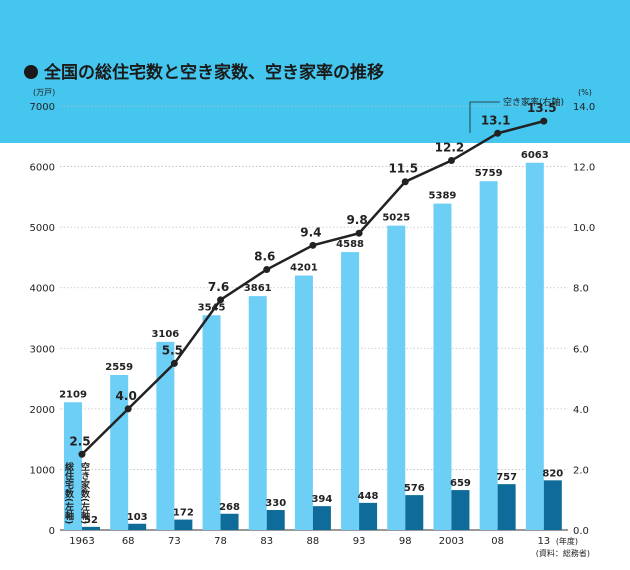  What do you see at coordinates (258, 288) in the screenshot?
I see `total-housing-value-label: 3861` at bounding box center [258, 288].